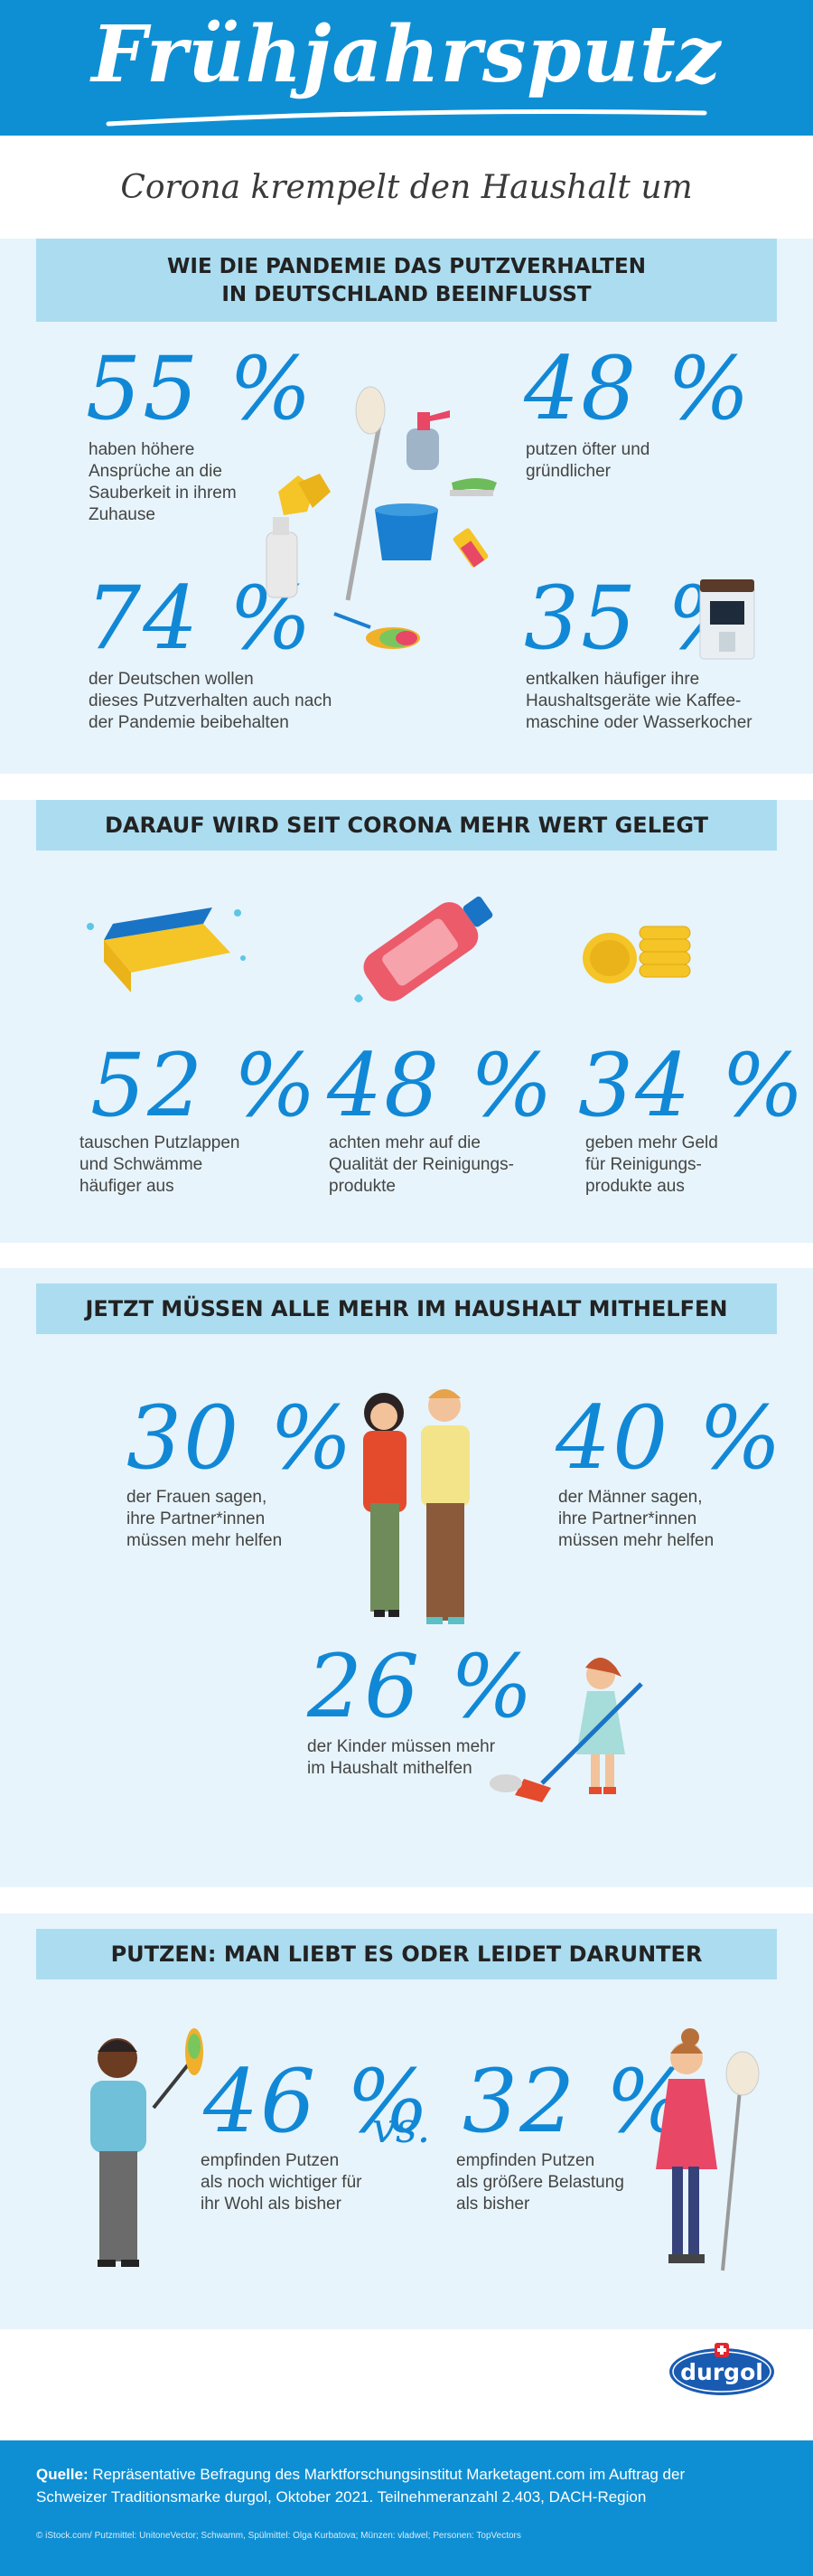  Describe the element at coordinates (204, 1085) in the screenshot. I see `stat-value: 52 %` at that location.